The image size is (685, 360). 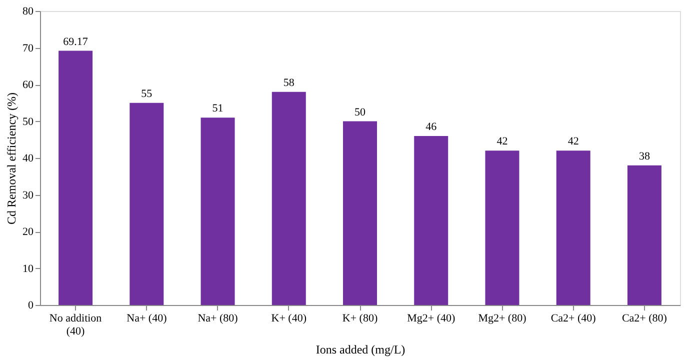 What do you see at coordinates (28, 232) in the screenshot?
I see `y-tick-label: 20` at bounding box center [28, 232].